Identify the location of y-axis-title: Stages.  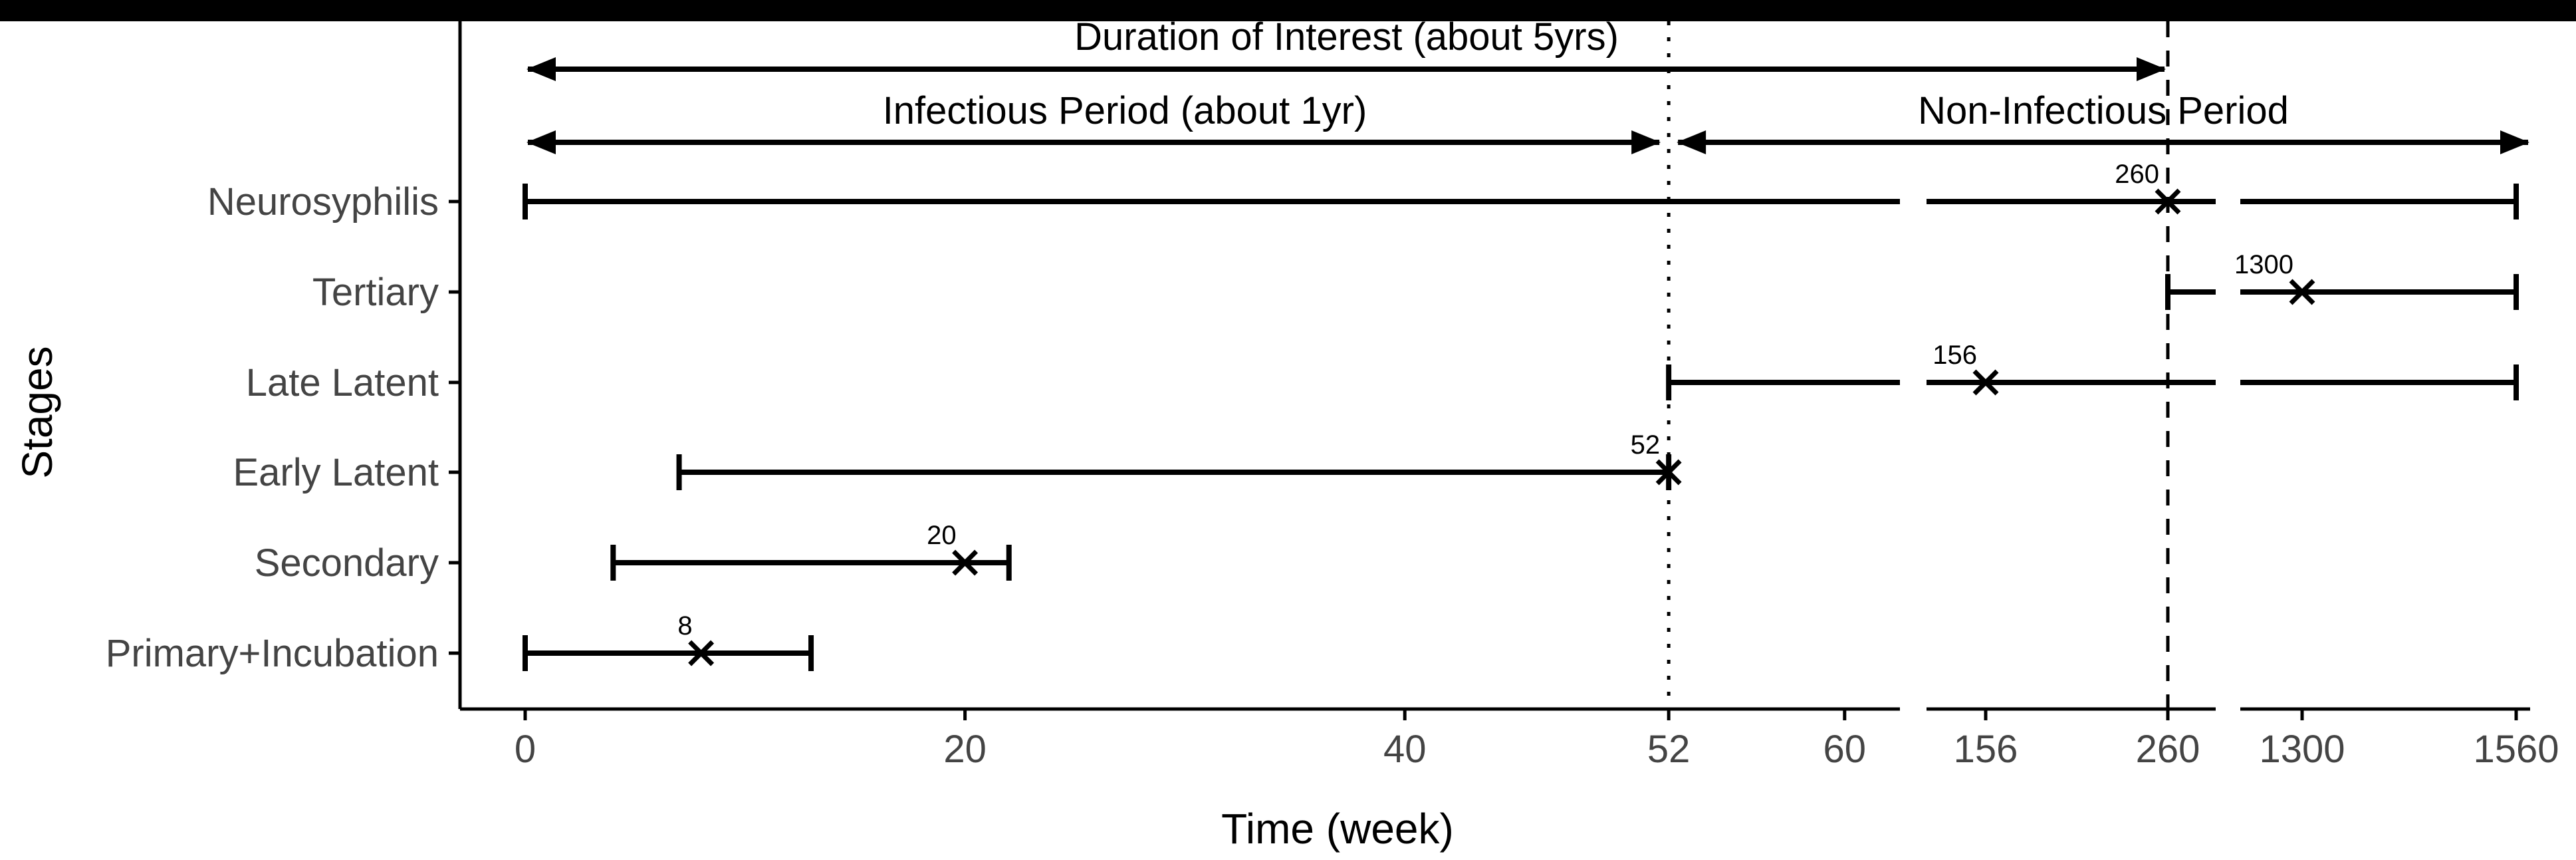
(37, 412).